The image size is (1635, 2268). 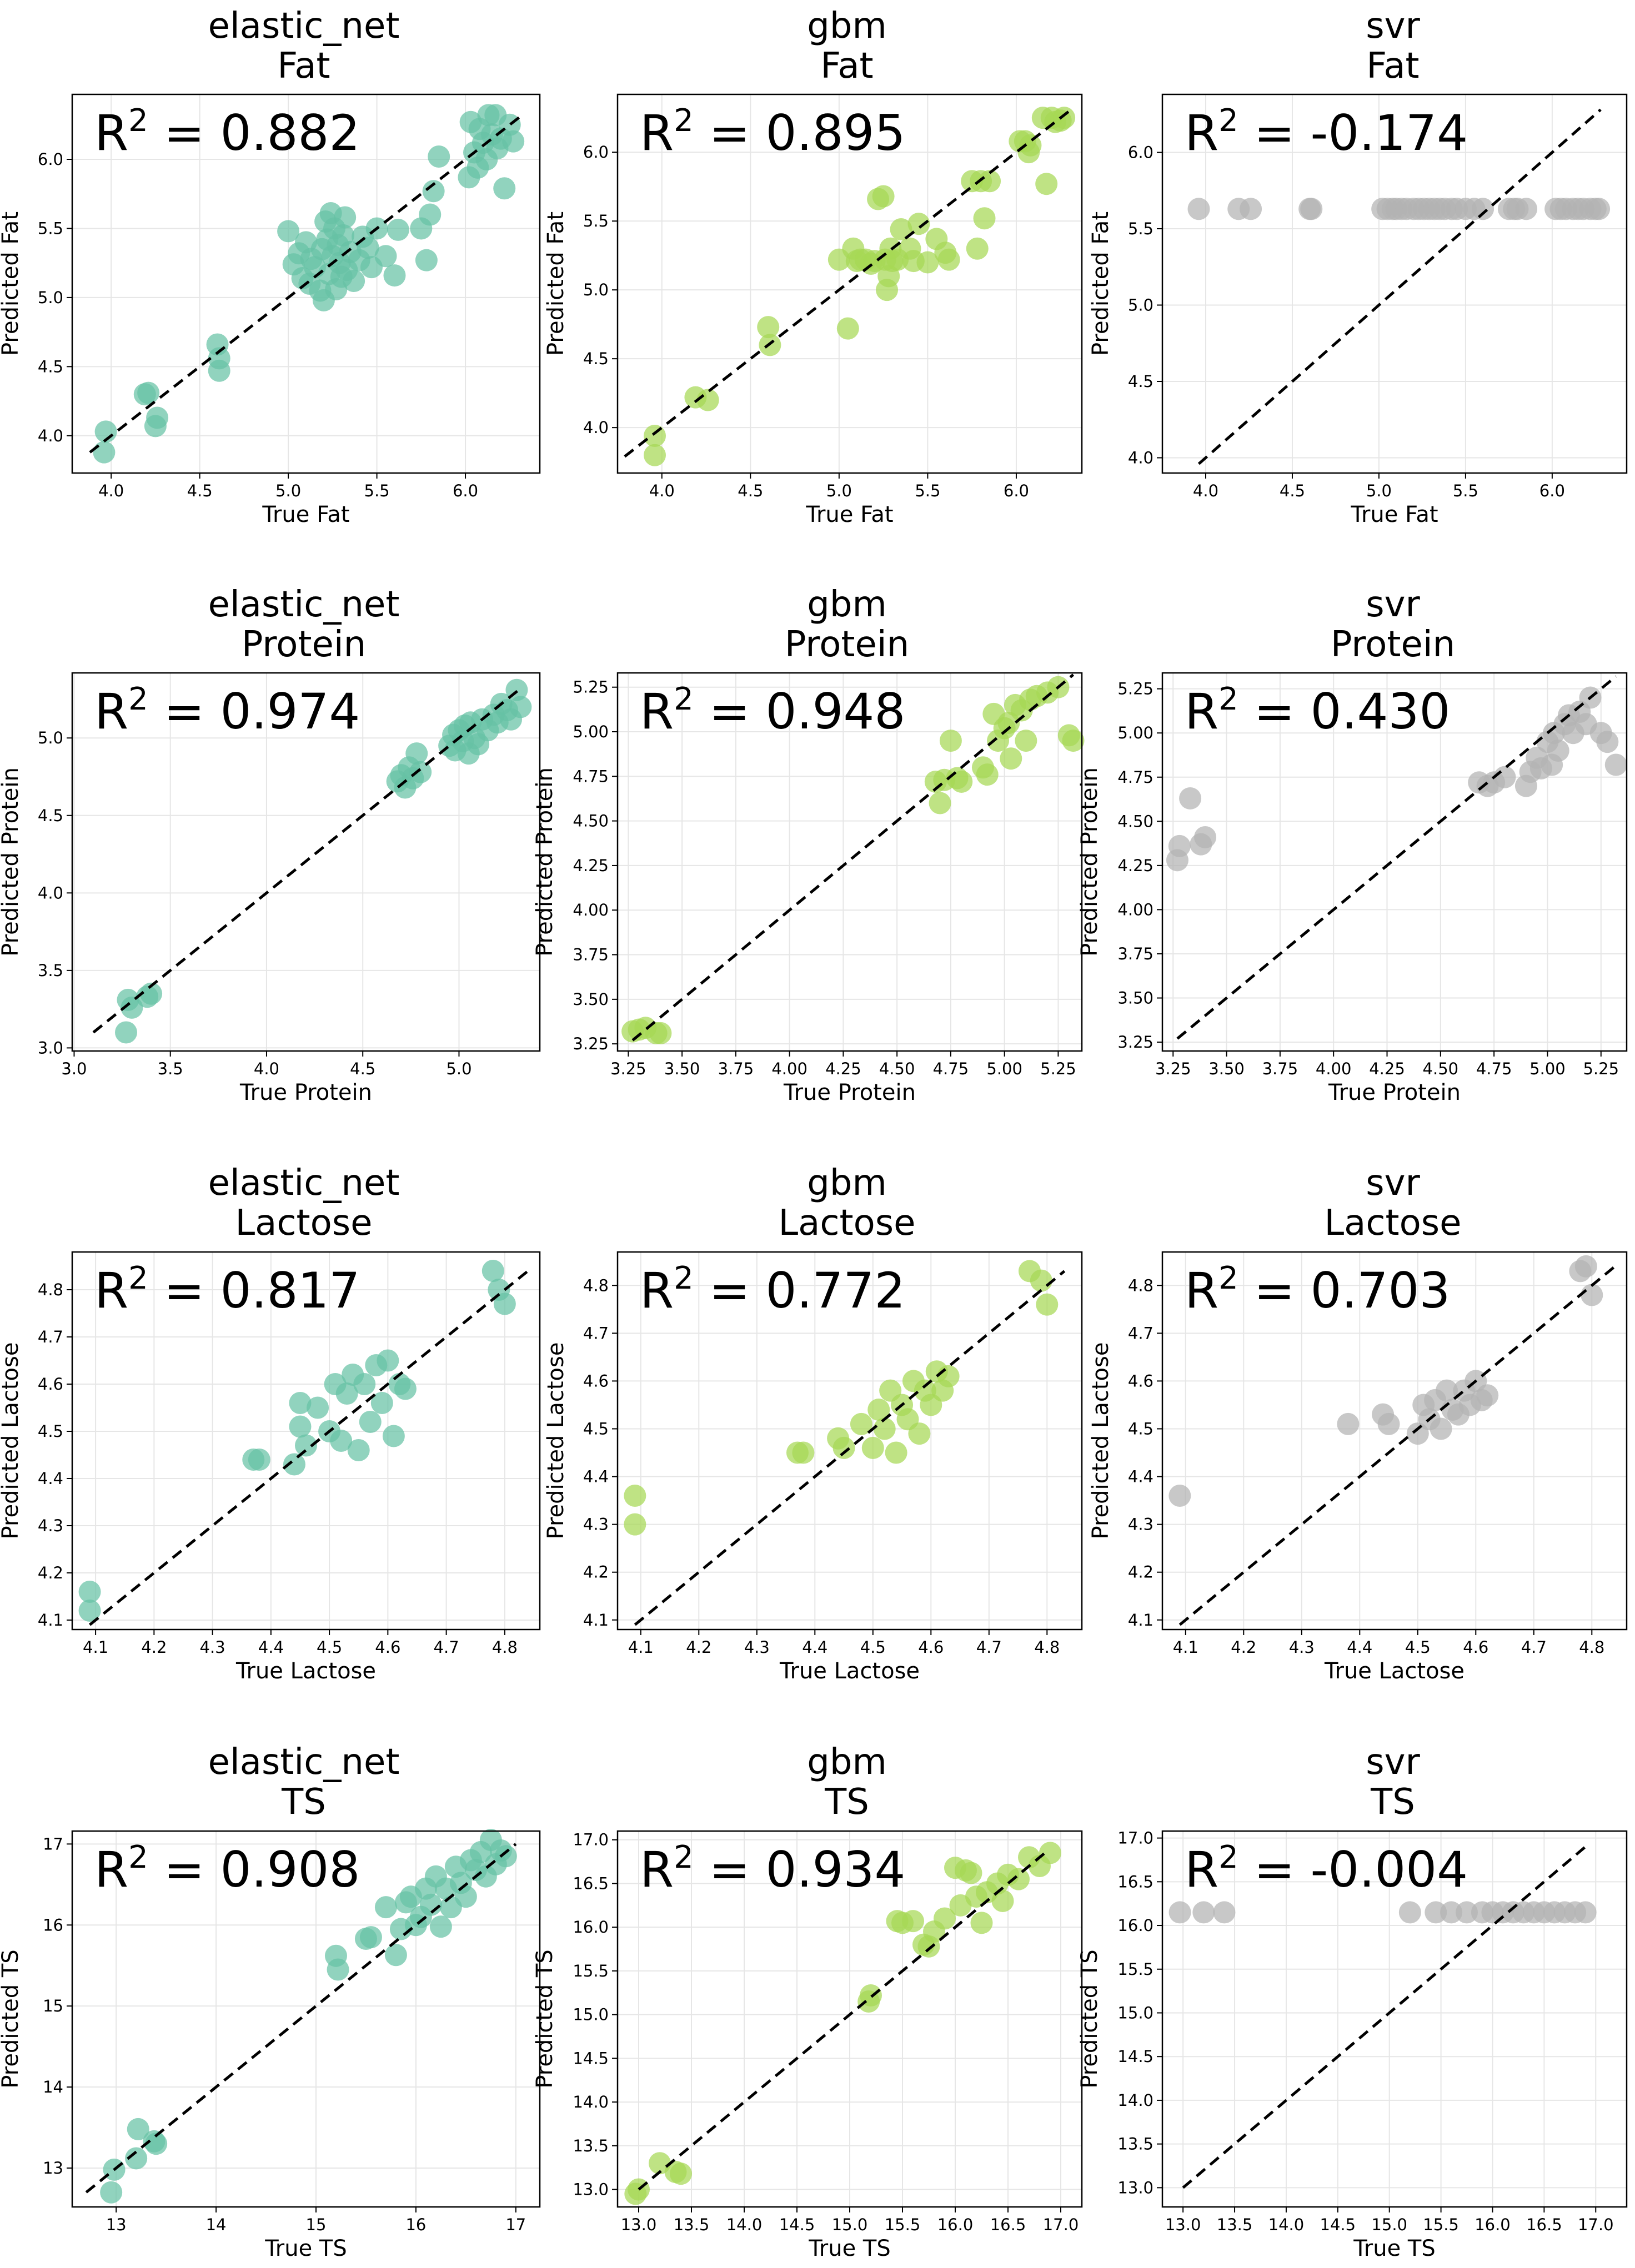 I want to click on y-tick-label: 3.75, so click(x=591, y=955).